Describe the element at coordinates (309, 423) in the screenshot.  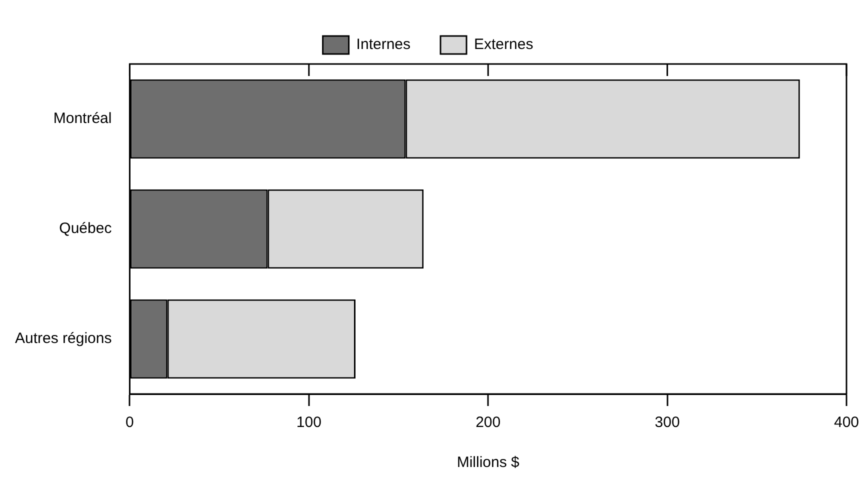
I see `x-tick-label: 100` at that location.